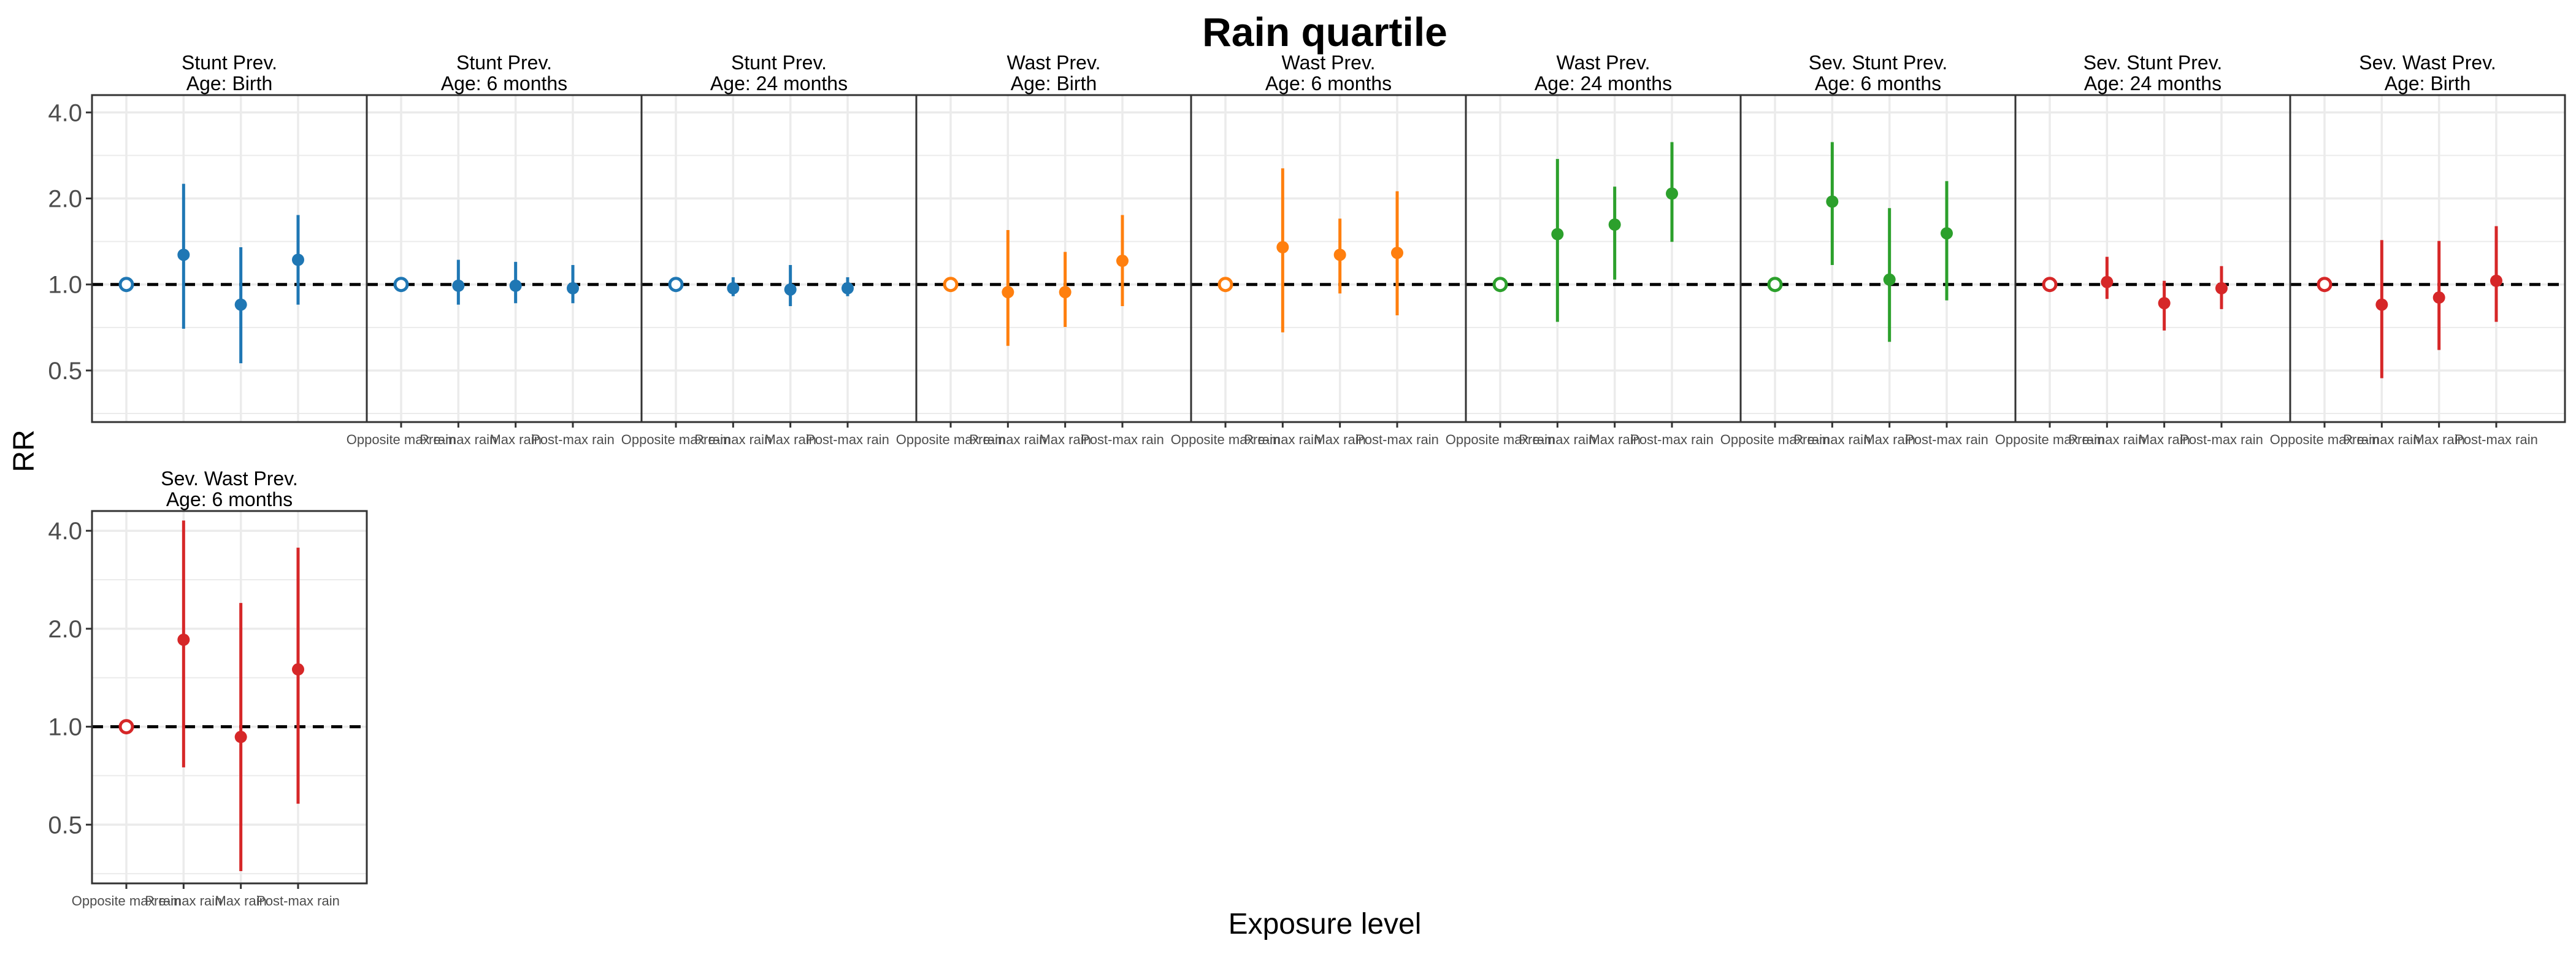 Image resolution: width=2576 pixels, height=957 pixels. What do you see at coordinates (1325, 924) in the screenshot?
I see `x-axis-title: Exposure level` at bounding box center [1325, 924].